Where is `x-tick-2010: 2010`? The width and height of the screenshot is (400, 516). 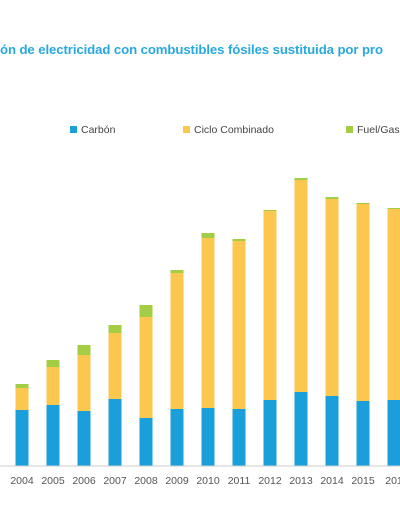 x-tick-2010: 2010 is located at coordinates (208, 481).